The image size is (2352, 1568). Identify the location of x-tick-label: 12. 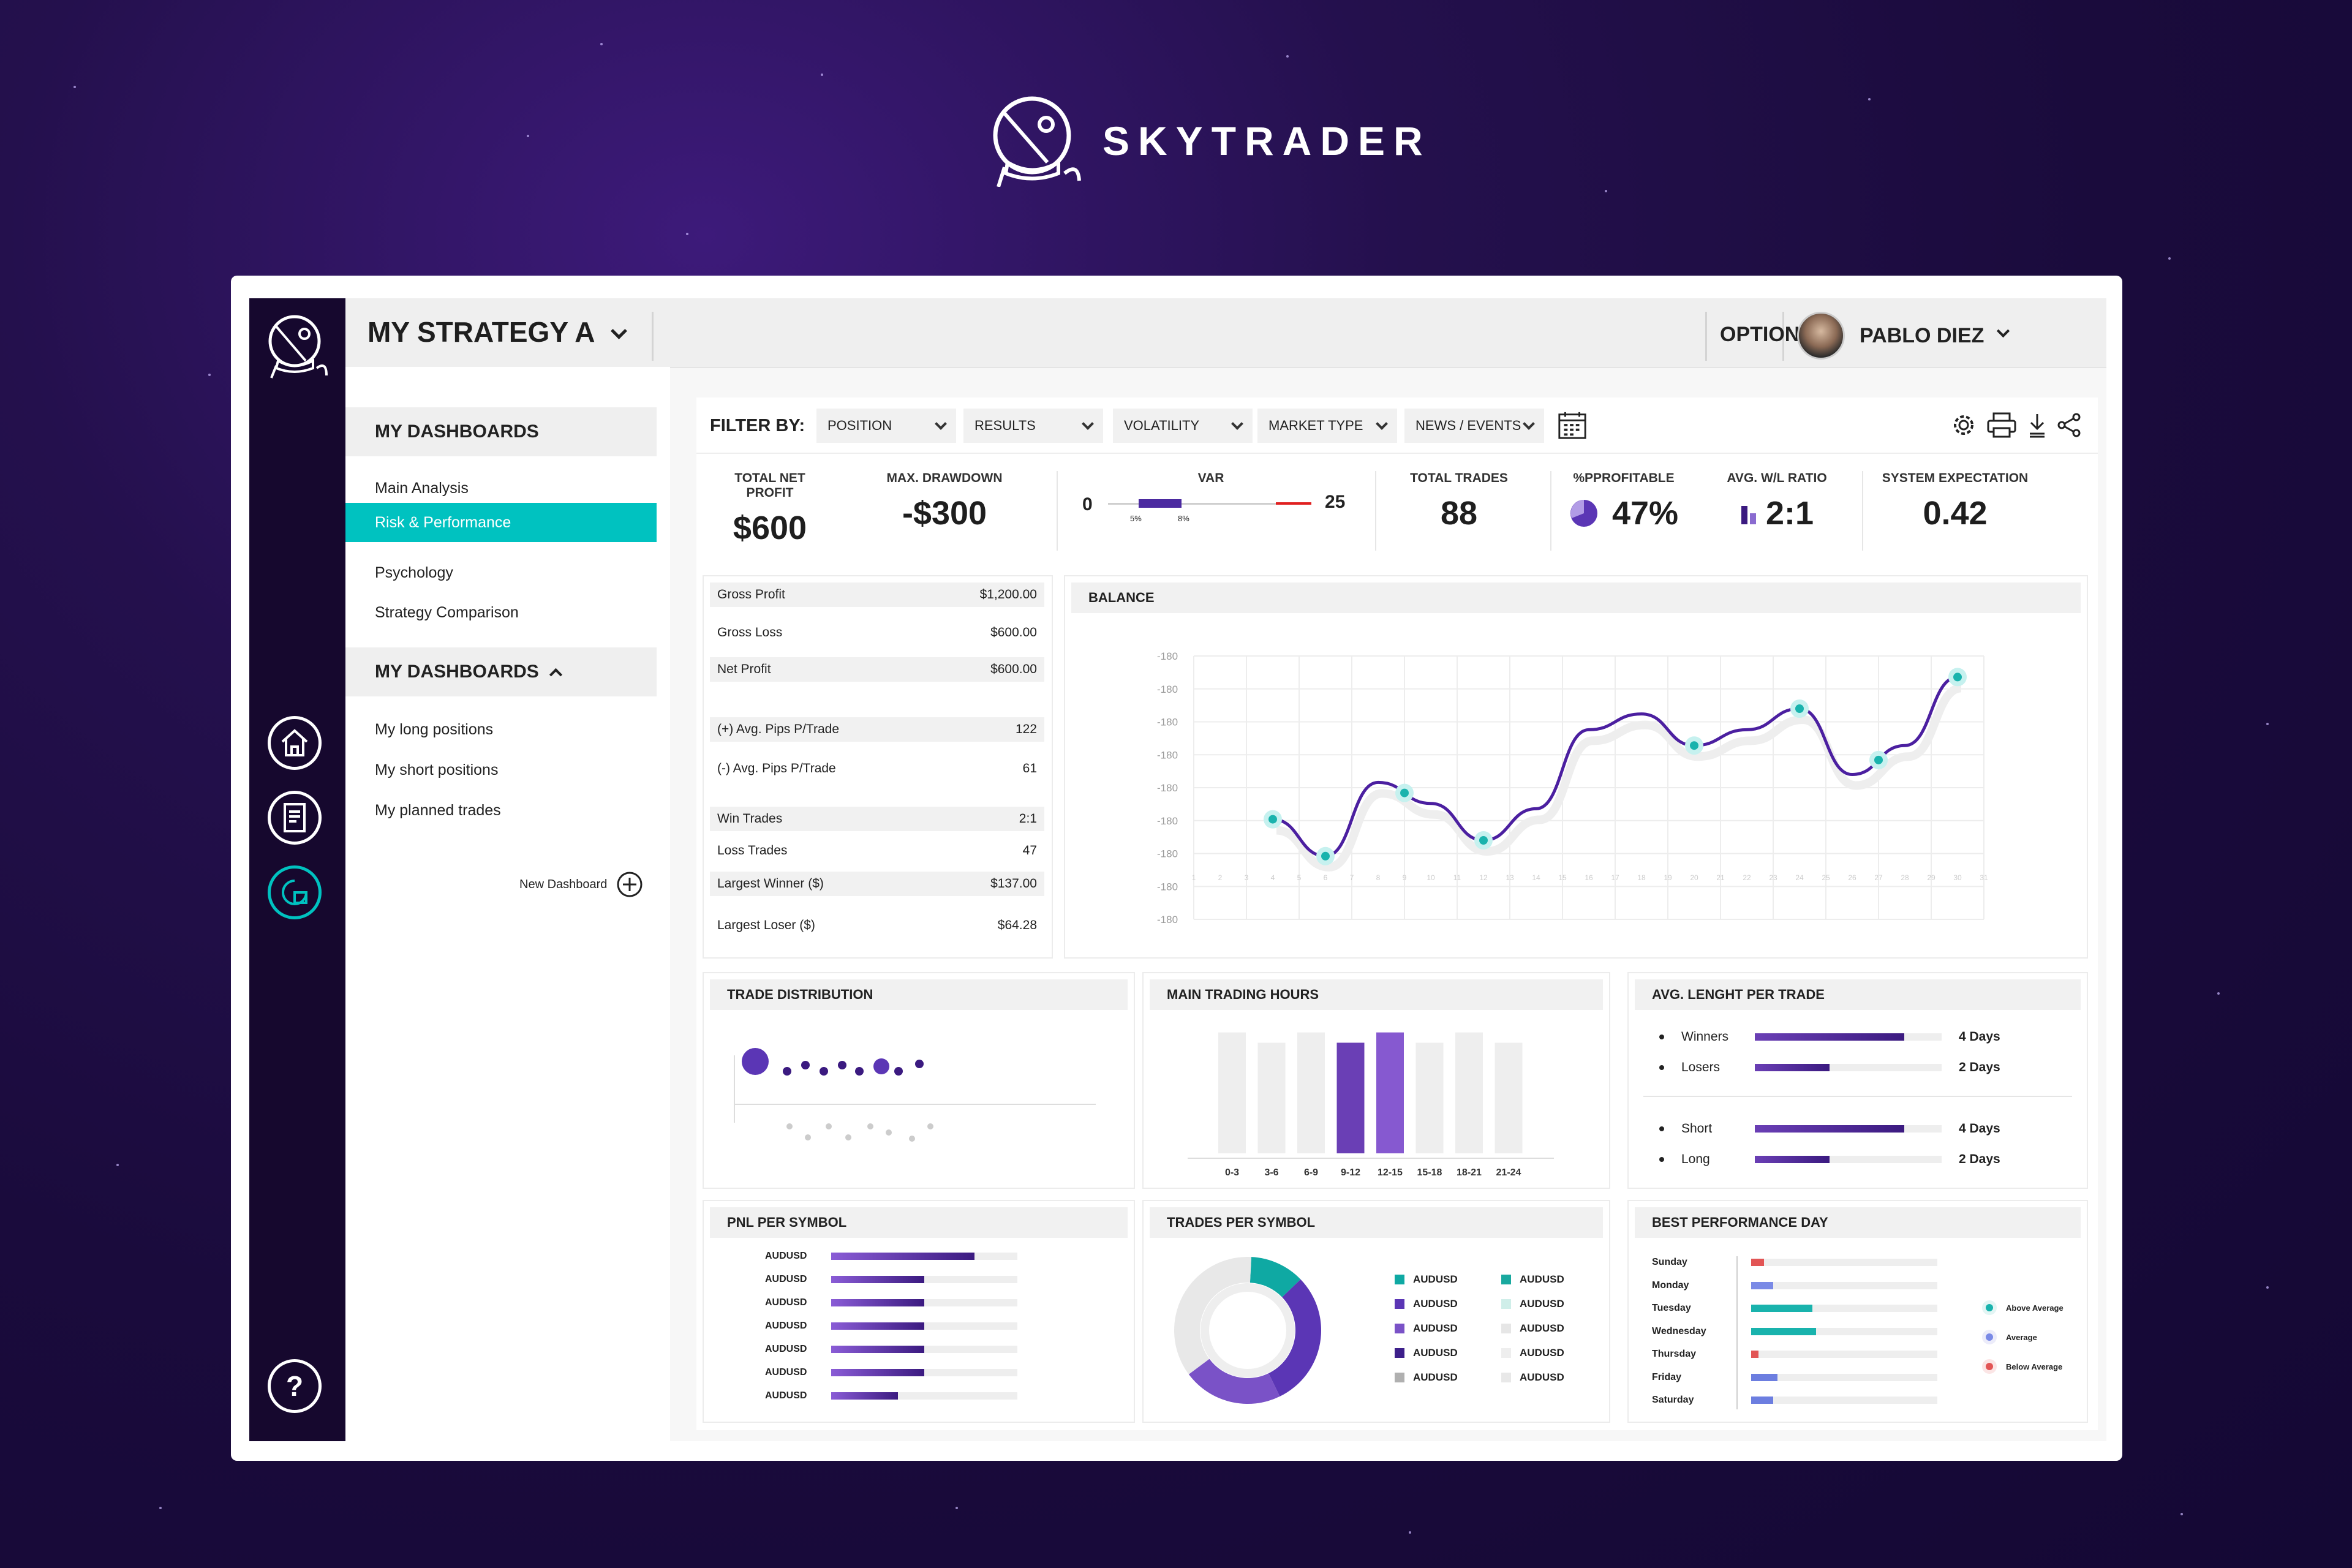
(1483, 878).